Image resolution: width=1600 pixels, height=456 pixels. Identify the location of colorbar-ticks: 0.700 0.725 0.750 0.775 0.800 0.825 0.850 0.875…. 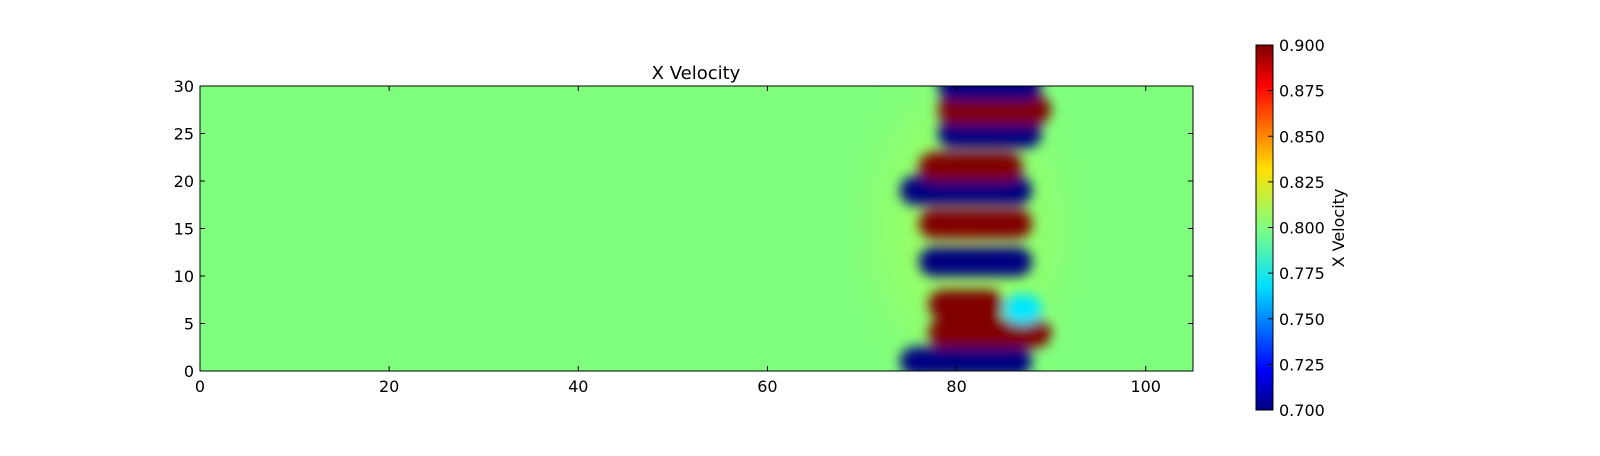
(1296, 228).